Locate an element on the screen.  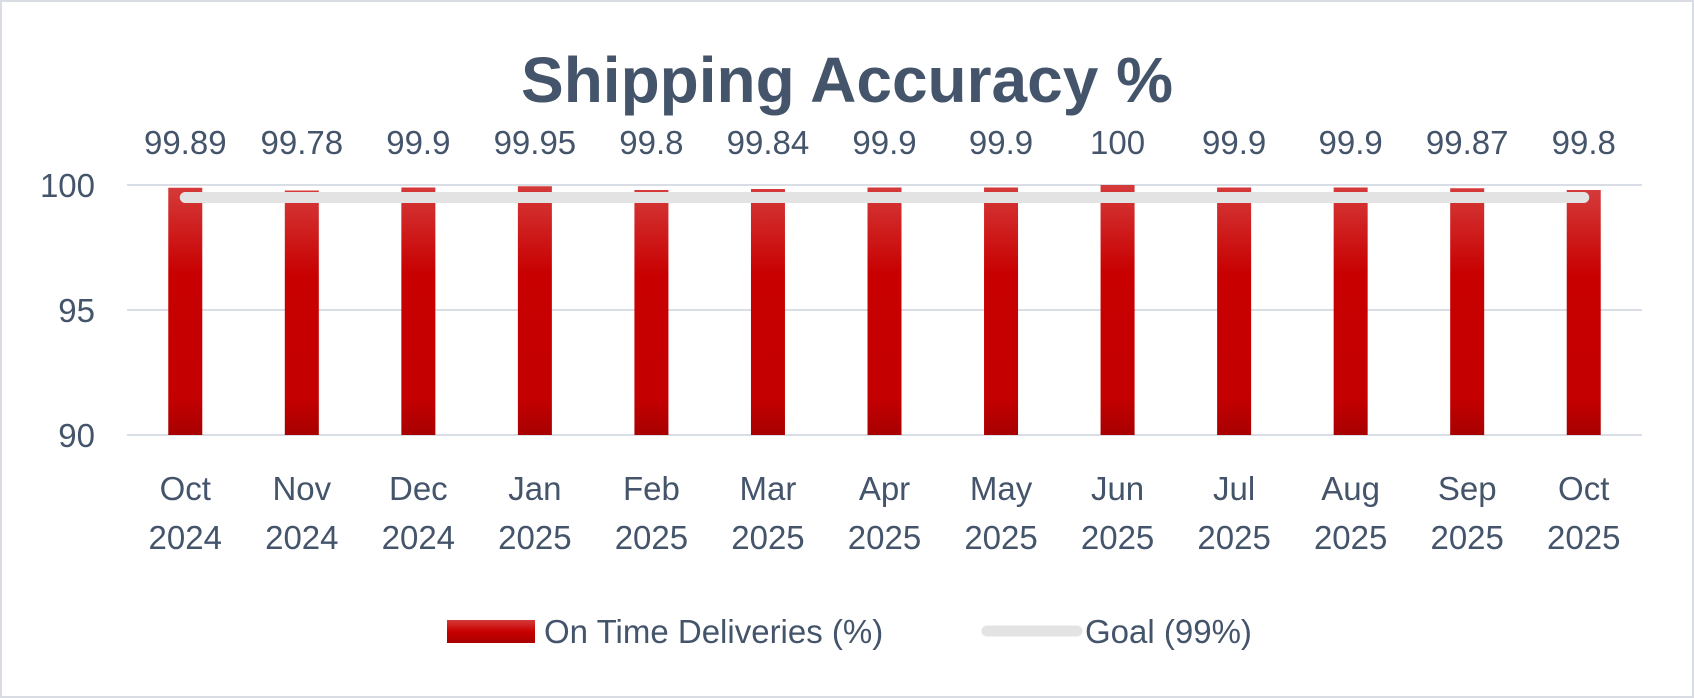
data-label: 99.95 is located at coordinates (535, 142).